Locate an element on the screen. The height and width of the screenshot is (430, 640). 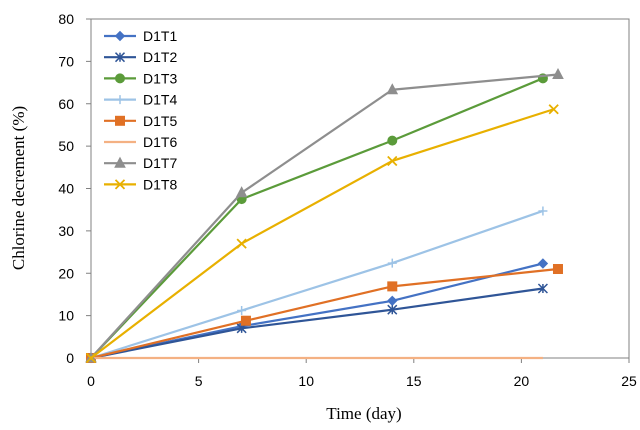
y-axis-label: Chlorine decrement (%) is located at coordinates (18, 188).